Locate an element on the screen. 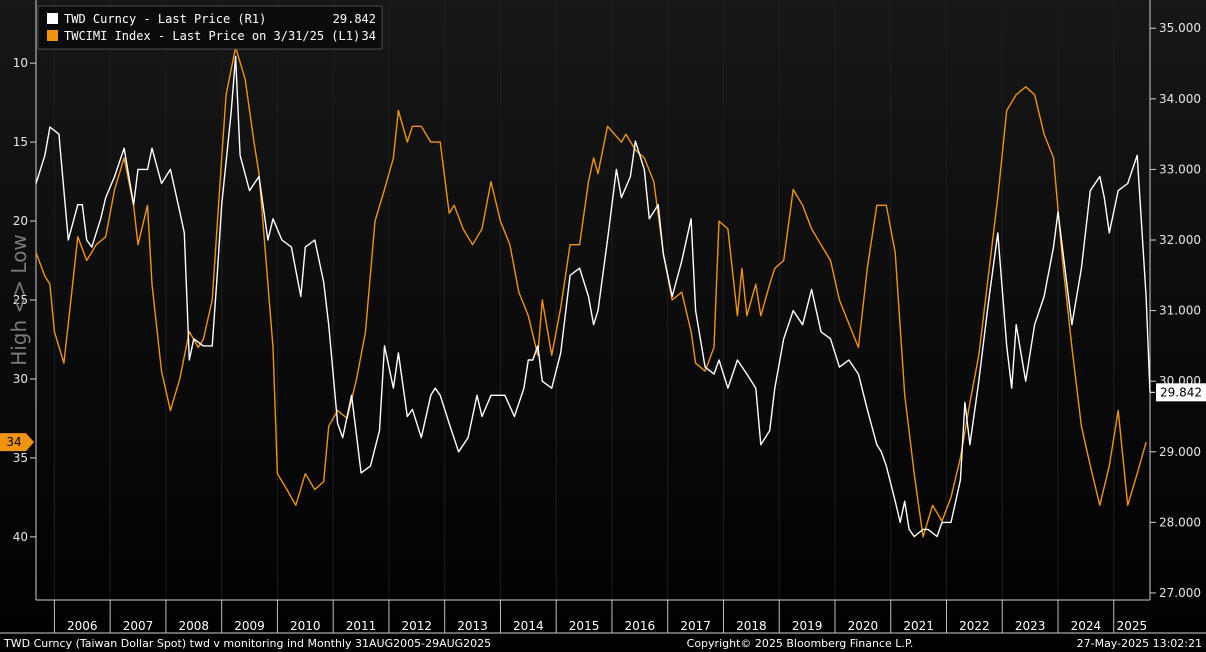 The height and width of the screenshot is (652, 1206). right-tick-label: 31.000 is located at coordinates (1180, 311).